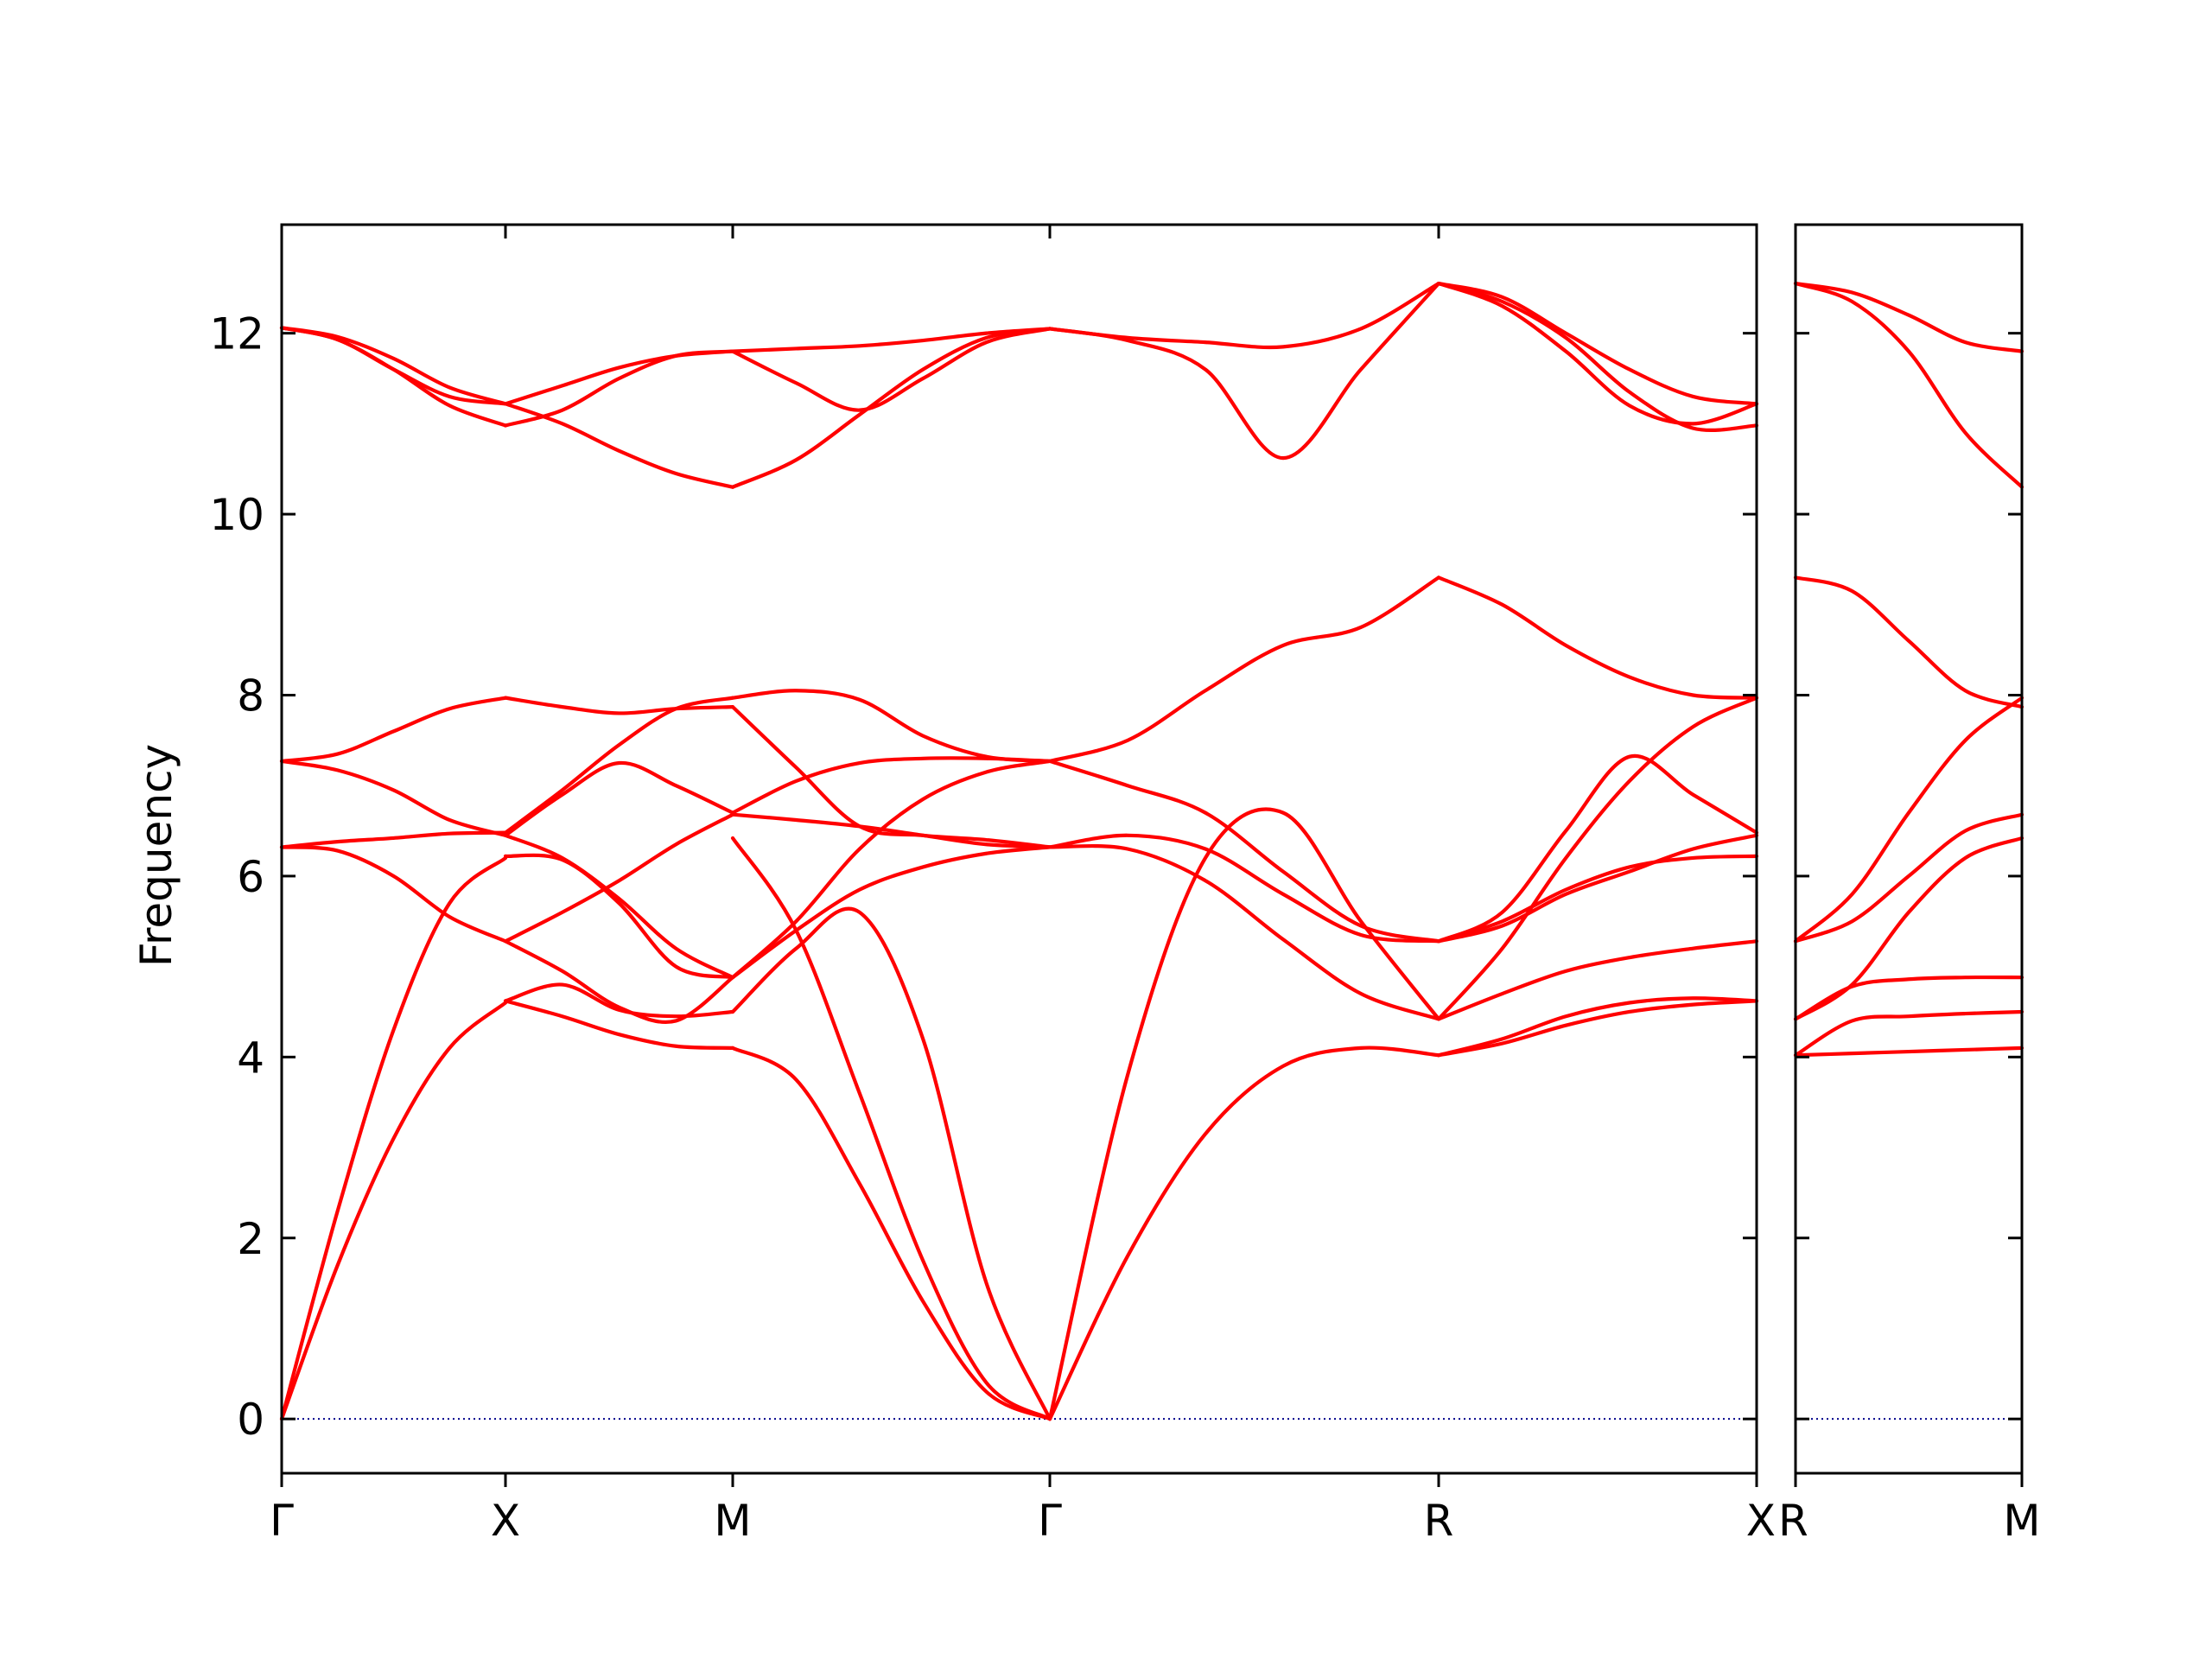 This screenshot has height=1659, width=2212. I want to click on y-tick-label: 0, so click(250, 1420).